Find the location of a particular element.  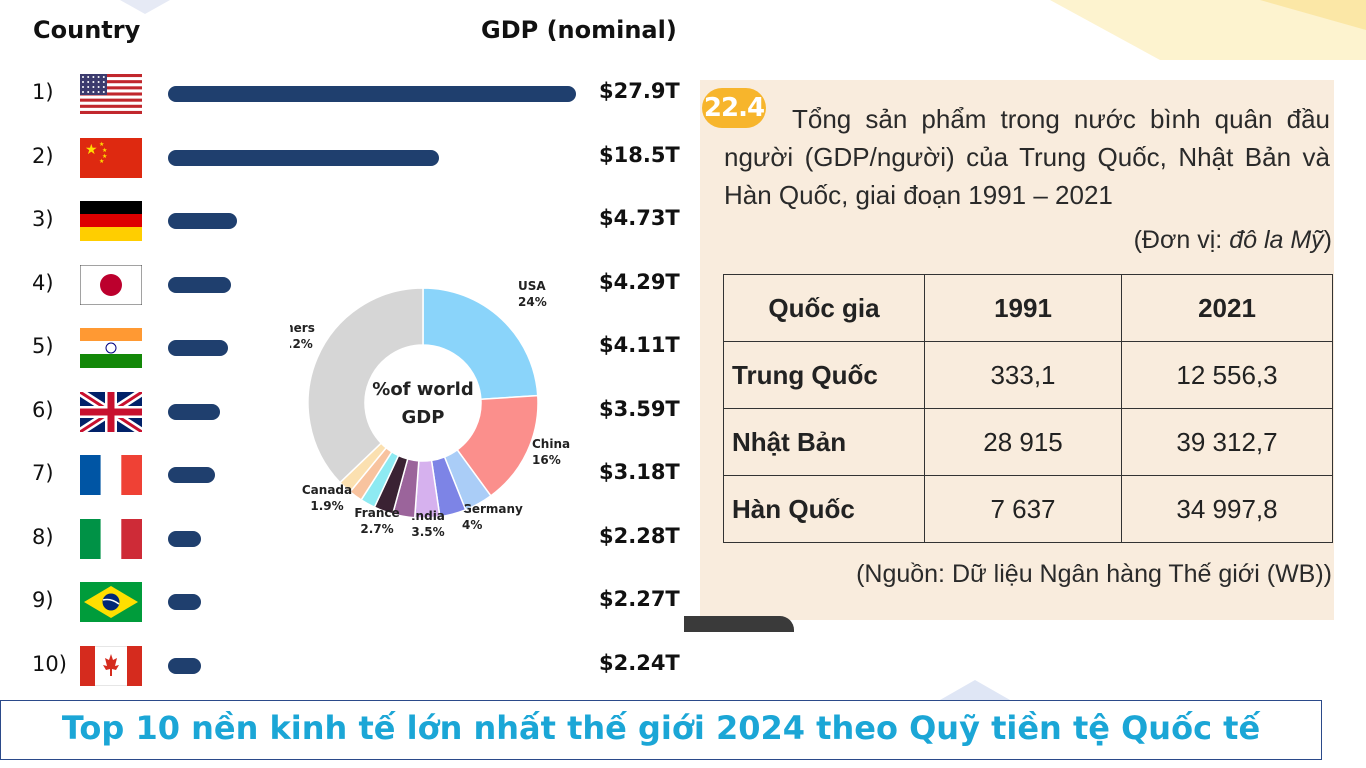

donut-center-label: %of world GDP is located at coordinates (422, 403).